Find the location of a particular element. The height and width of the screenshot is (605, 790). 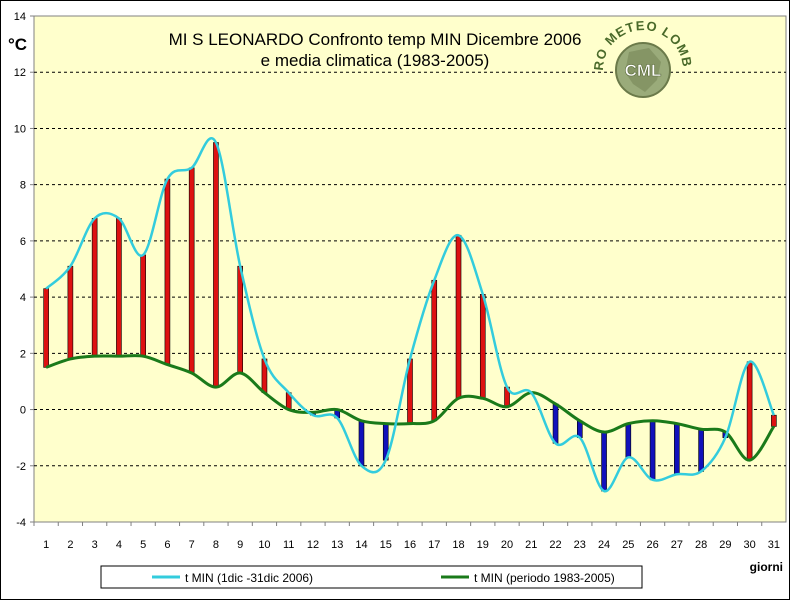

y-tick-label: 8 is located at coordinates (23, 186).